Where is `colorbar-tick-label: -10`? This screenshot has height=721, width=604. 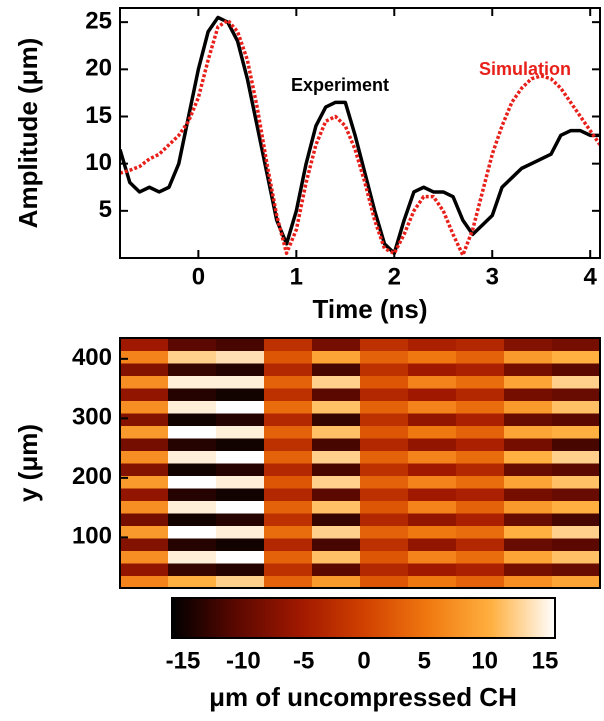 colorbar-tick-label: -10 is located at coordinates (243, 660).